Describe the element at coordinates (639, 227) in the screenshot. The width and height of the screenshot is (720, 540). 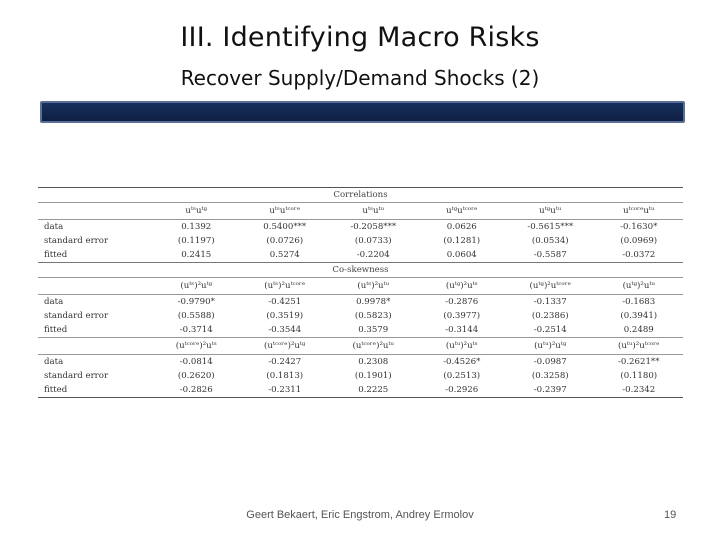
I see `table-cell: -0.1630*` at that location.